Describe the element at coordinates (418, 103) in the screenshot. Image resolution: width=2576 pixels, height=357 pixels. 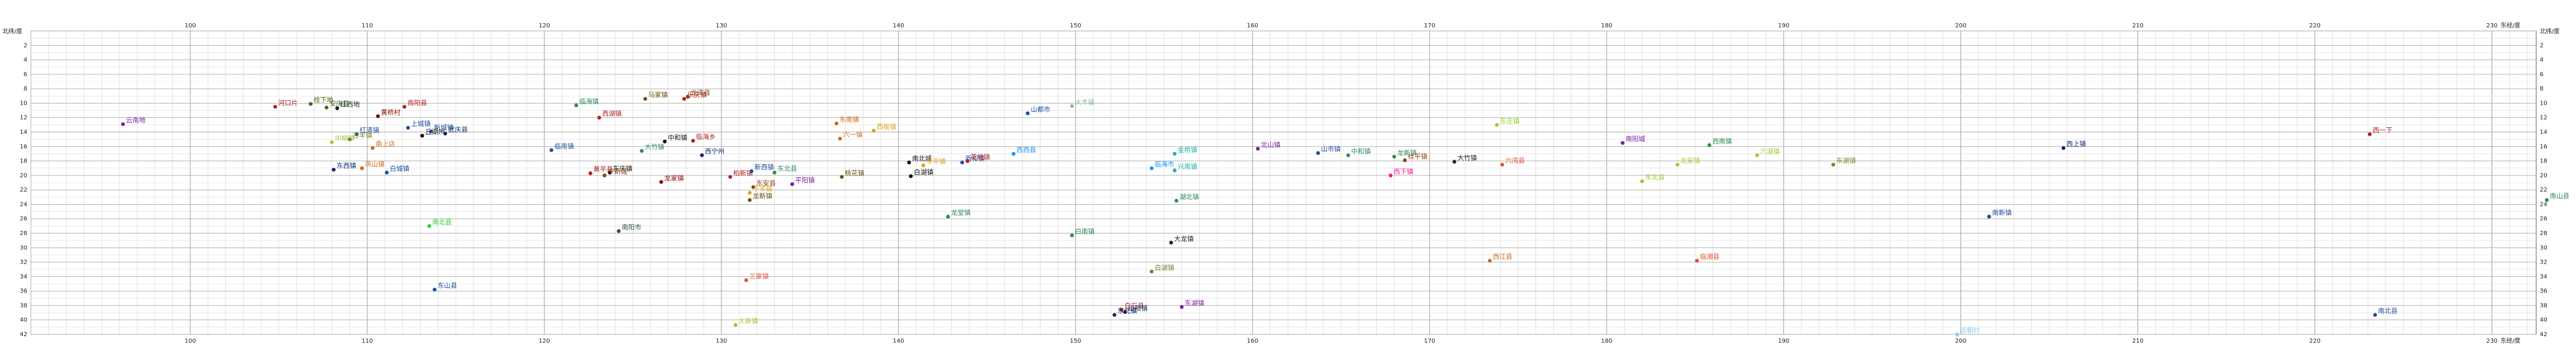
I see `data-point-label: 南阳县` at that location.